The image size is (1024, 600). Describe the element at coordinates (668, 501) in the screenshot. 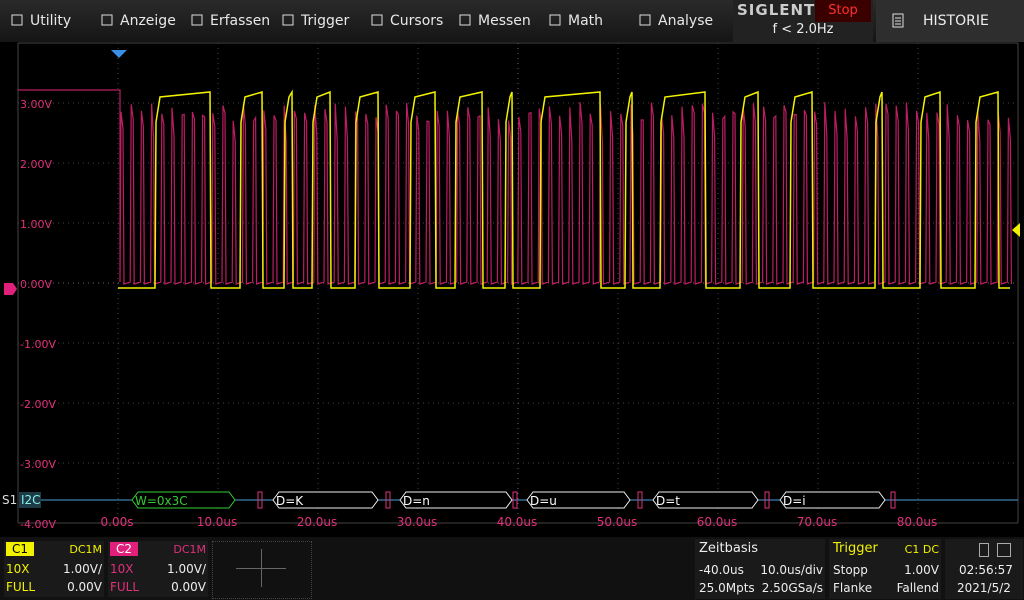

I see `decode-frame-text: D=t` at that location.